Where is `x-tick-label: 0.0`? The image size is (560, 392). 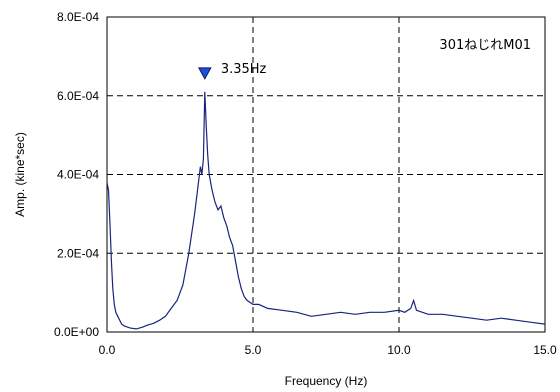 x-tick-label: 0.0 is located at coordinates (107, 350).